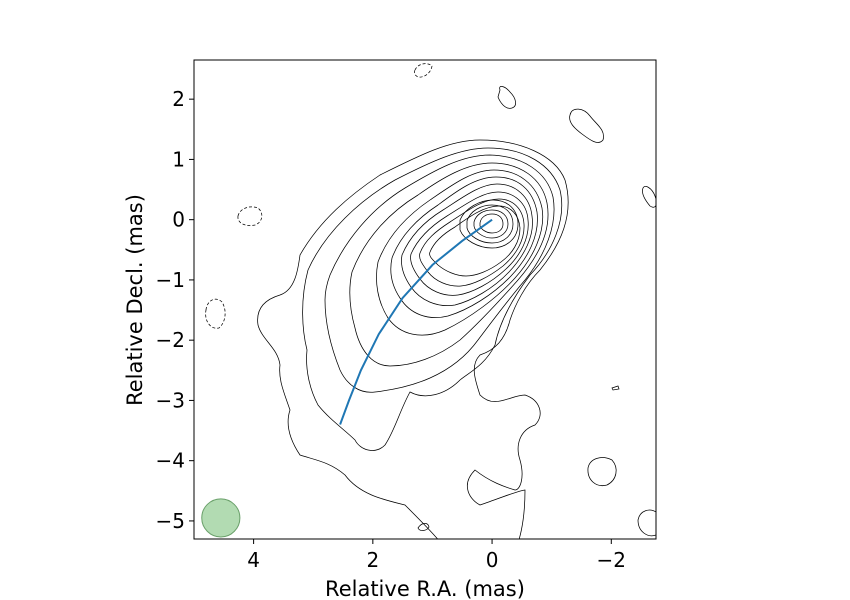 Image resolution: width=850 pixels, height=600 pixels. I want to click on y-tick-label: 0, so click(178, 220).